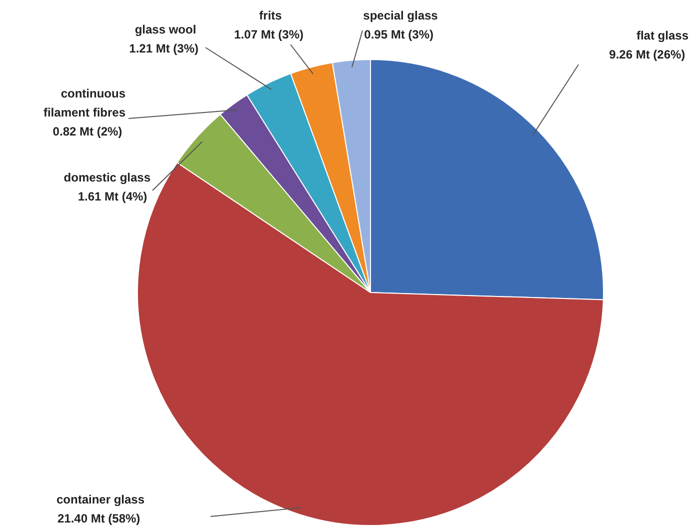  What do you see at coordinates (270, 15) in the screenshot?
I see `slice-label: frits` at bounding box center [270, 15].